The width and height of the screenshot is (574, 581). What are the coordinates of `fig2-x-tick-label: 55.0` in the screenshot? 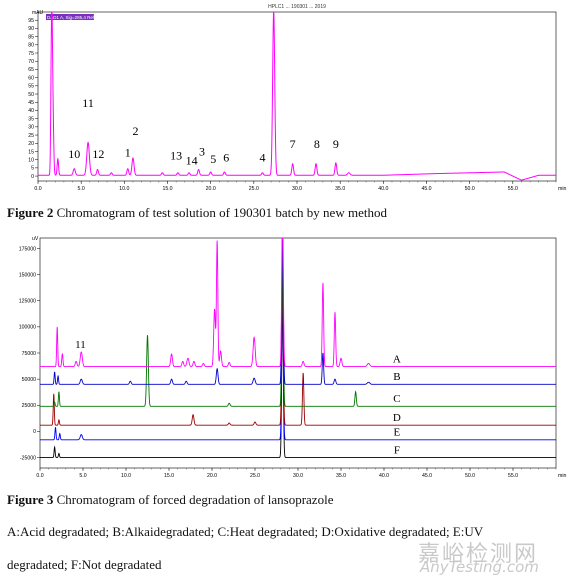 It's located at (513, 189).